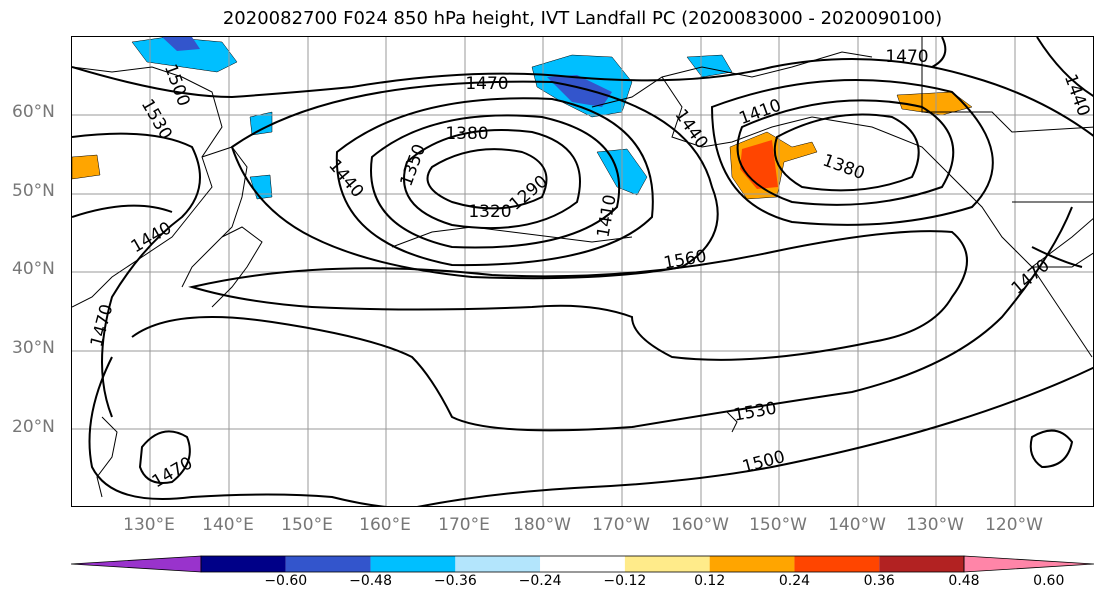 Image resolution: width=1105 pixels, height=601 pixels. Describe the element at coordinates (228, 525) in the screenshot. I see `lon-label: 140°E` at that location.